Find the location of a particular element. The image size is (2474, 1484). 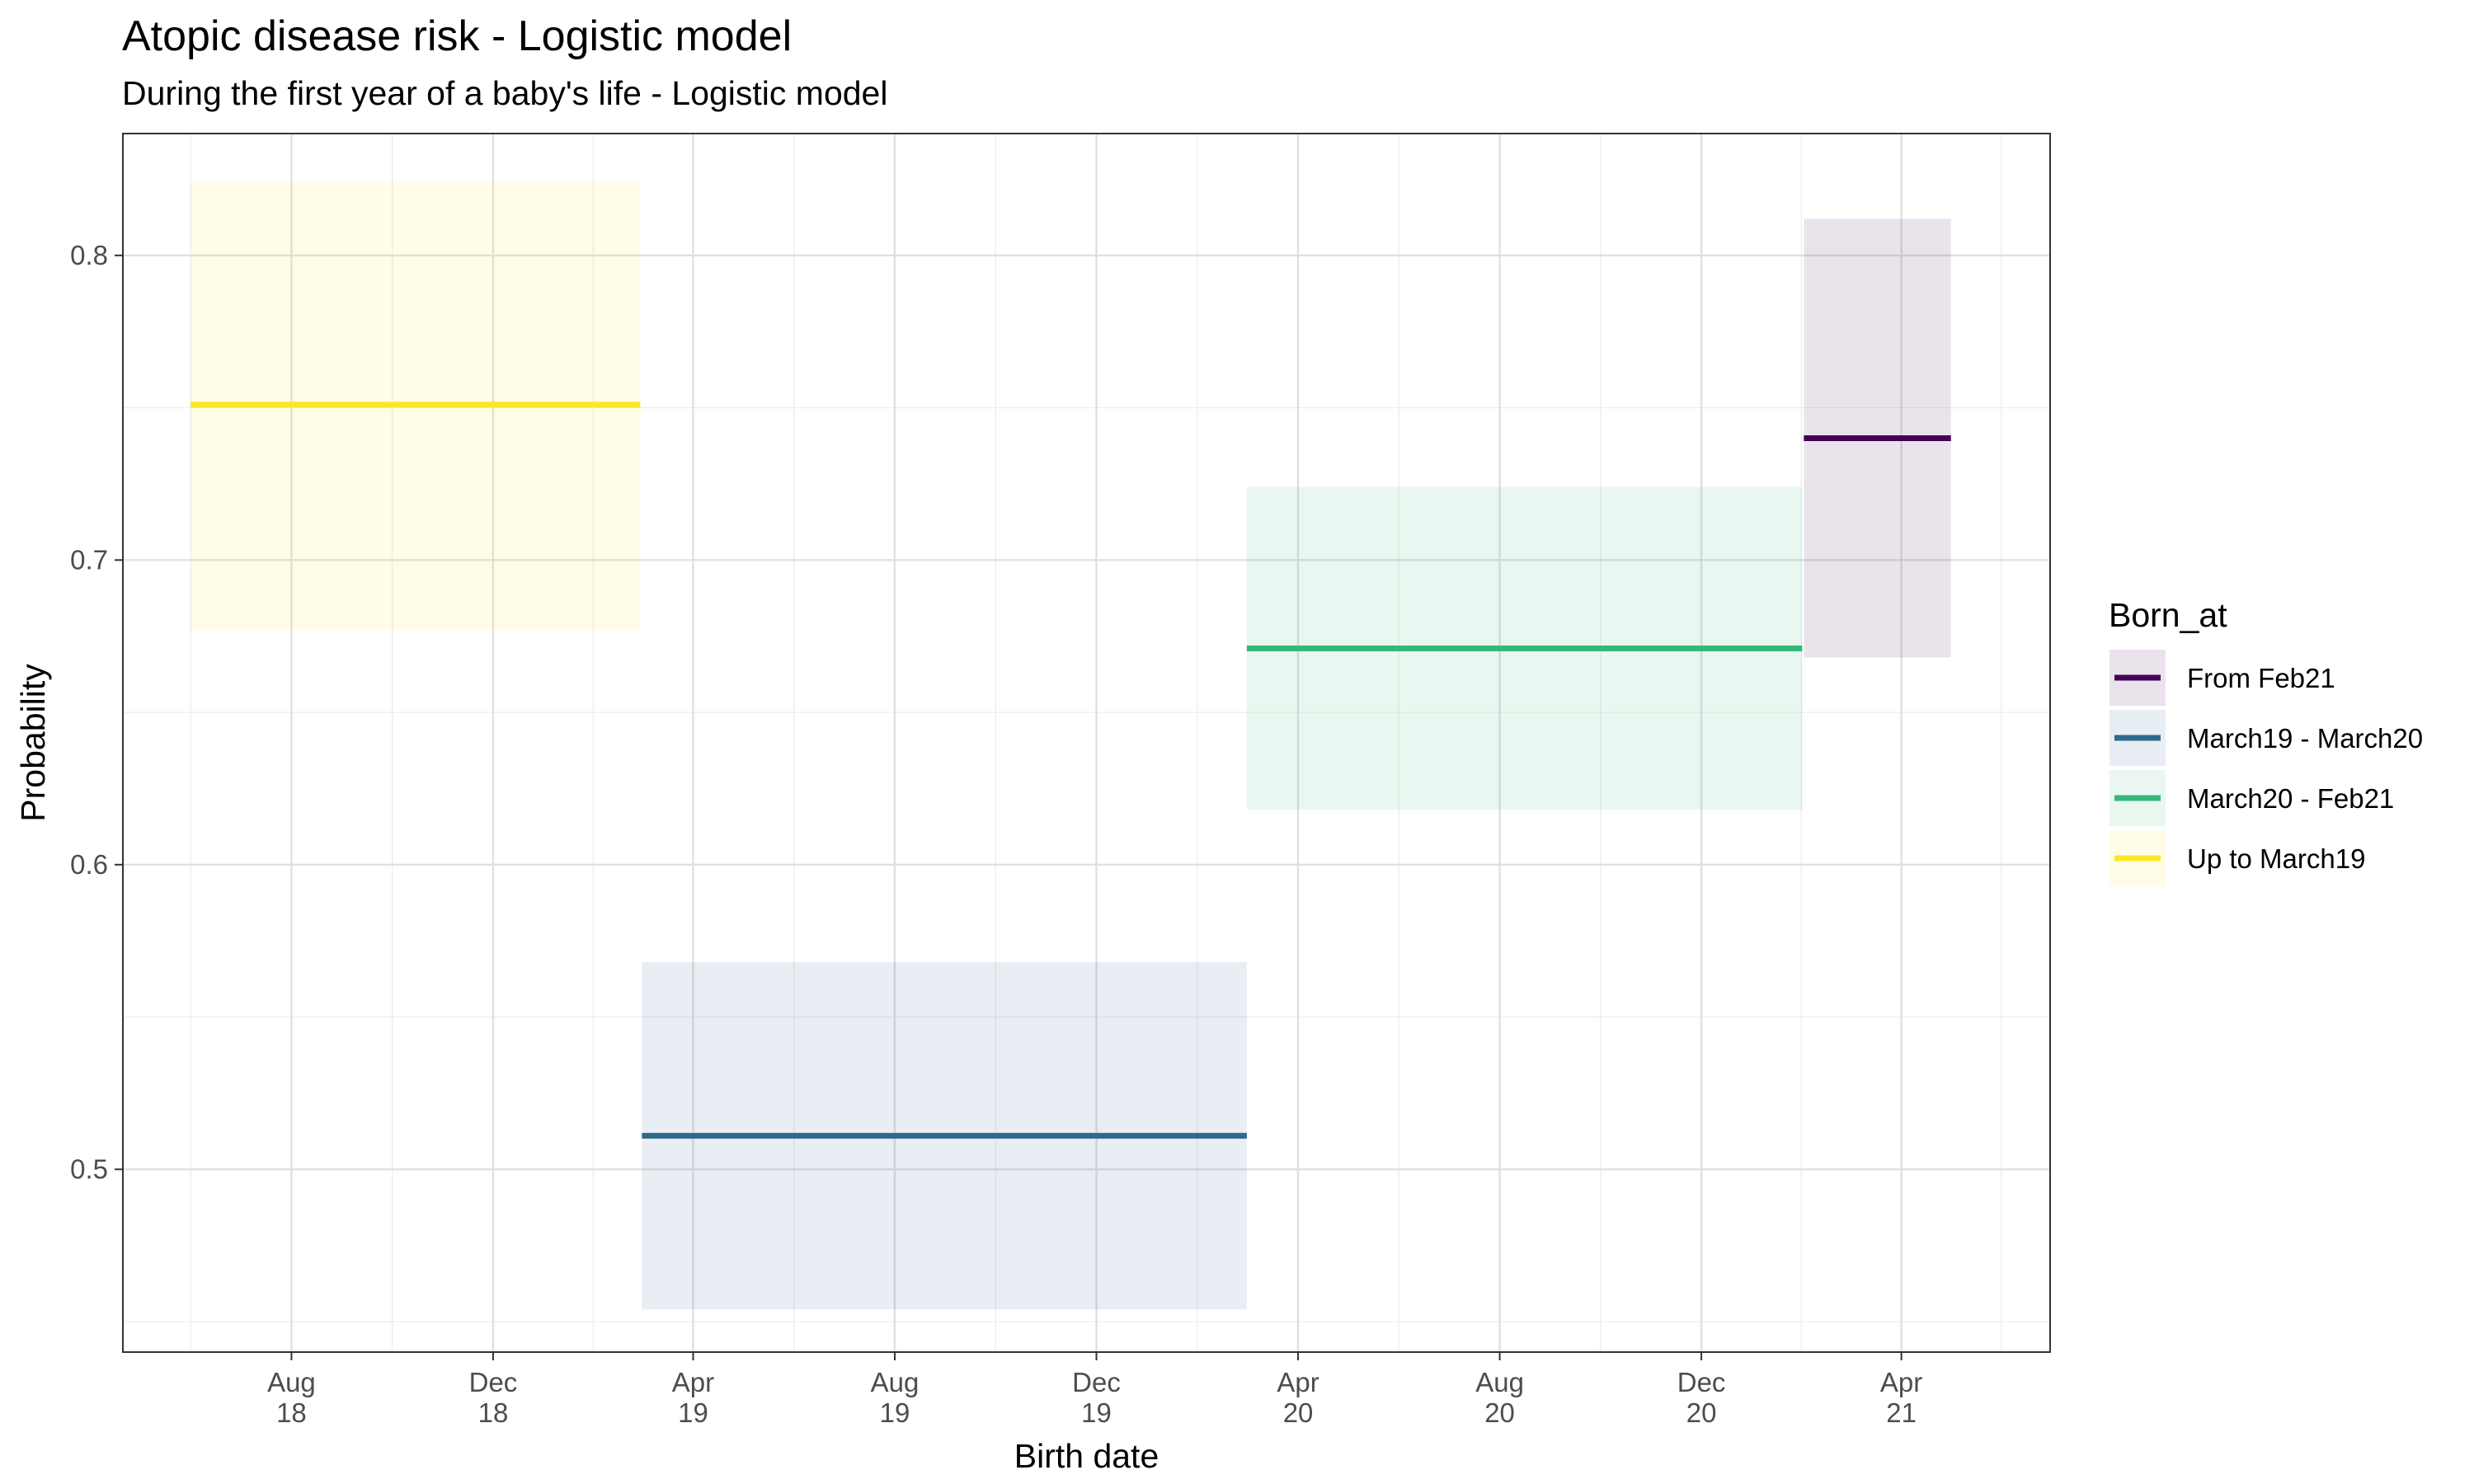

y-tick-label: 0.6 is located at coordinates (89, 864).